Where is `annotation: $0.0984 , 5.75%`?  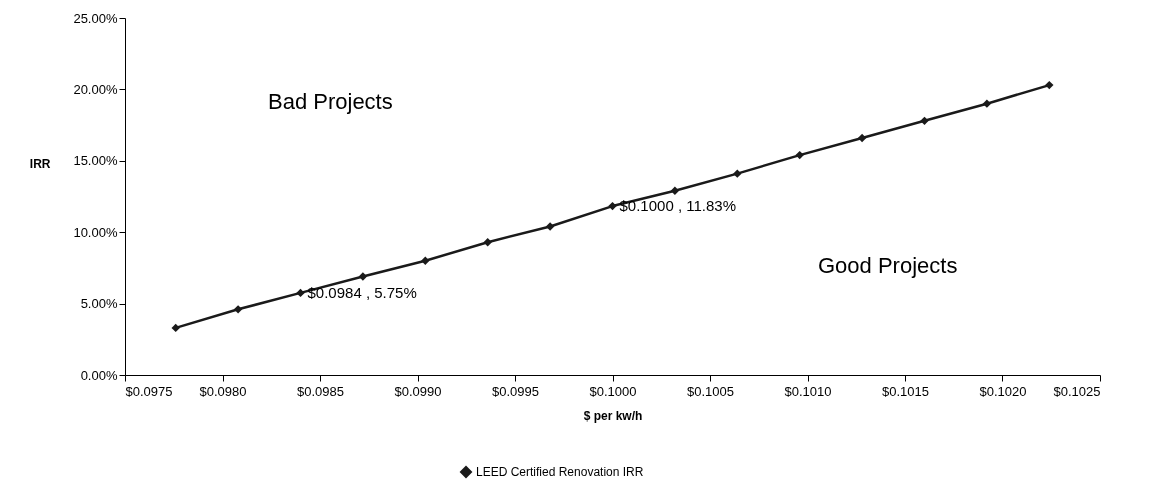 annotation: $0.0984 , 5.75% is located at coordinates (362, 292).